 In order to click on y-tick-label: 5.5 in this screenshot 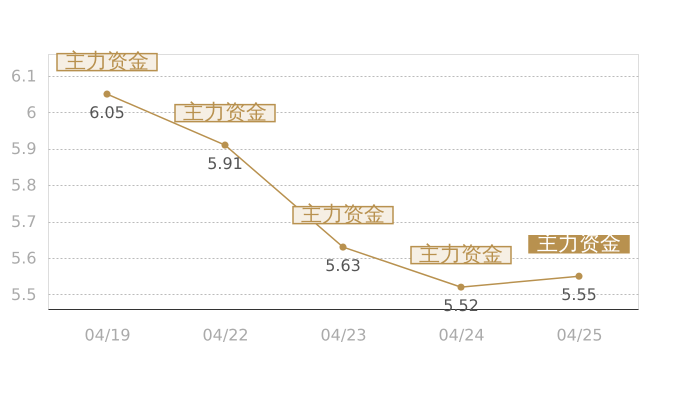, I will do `click(23, 294)`.